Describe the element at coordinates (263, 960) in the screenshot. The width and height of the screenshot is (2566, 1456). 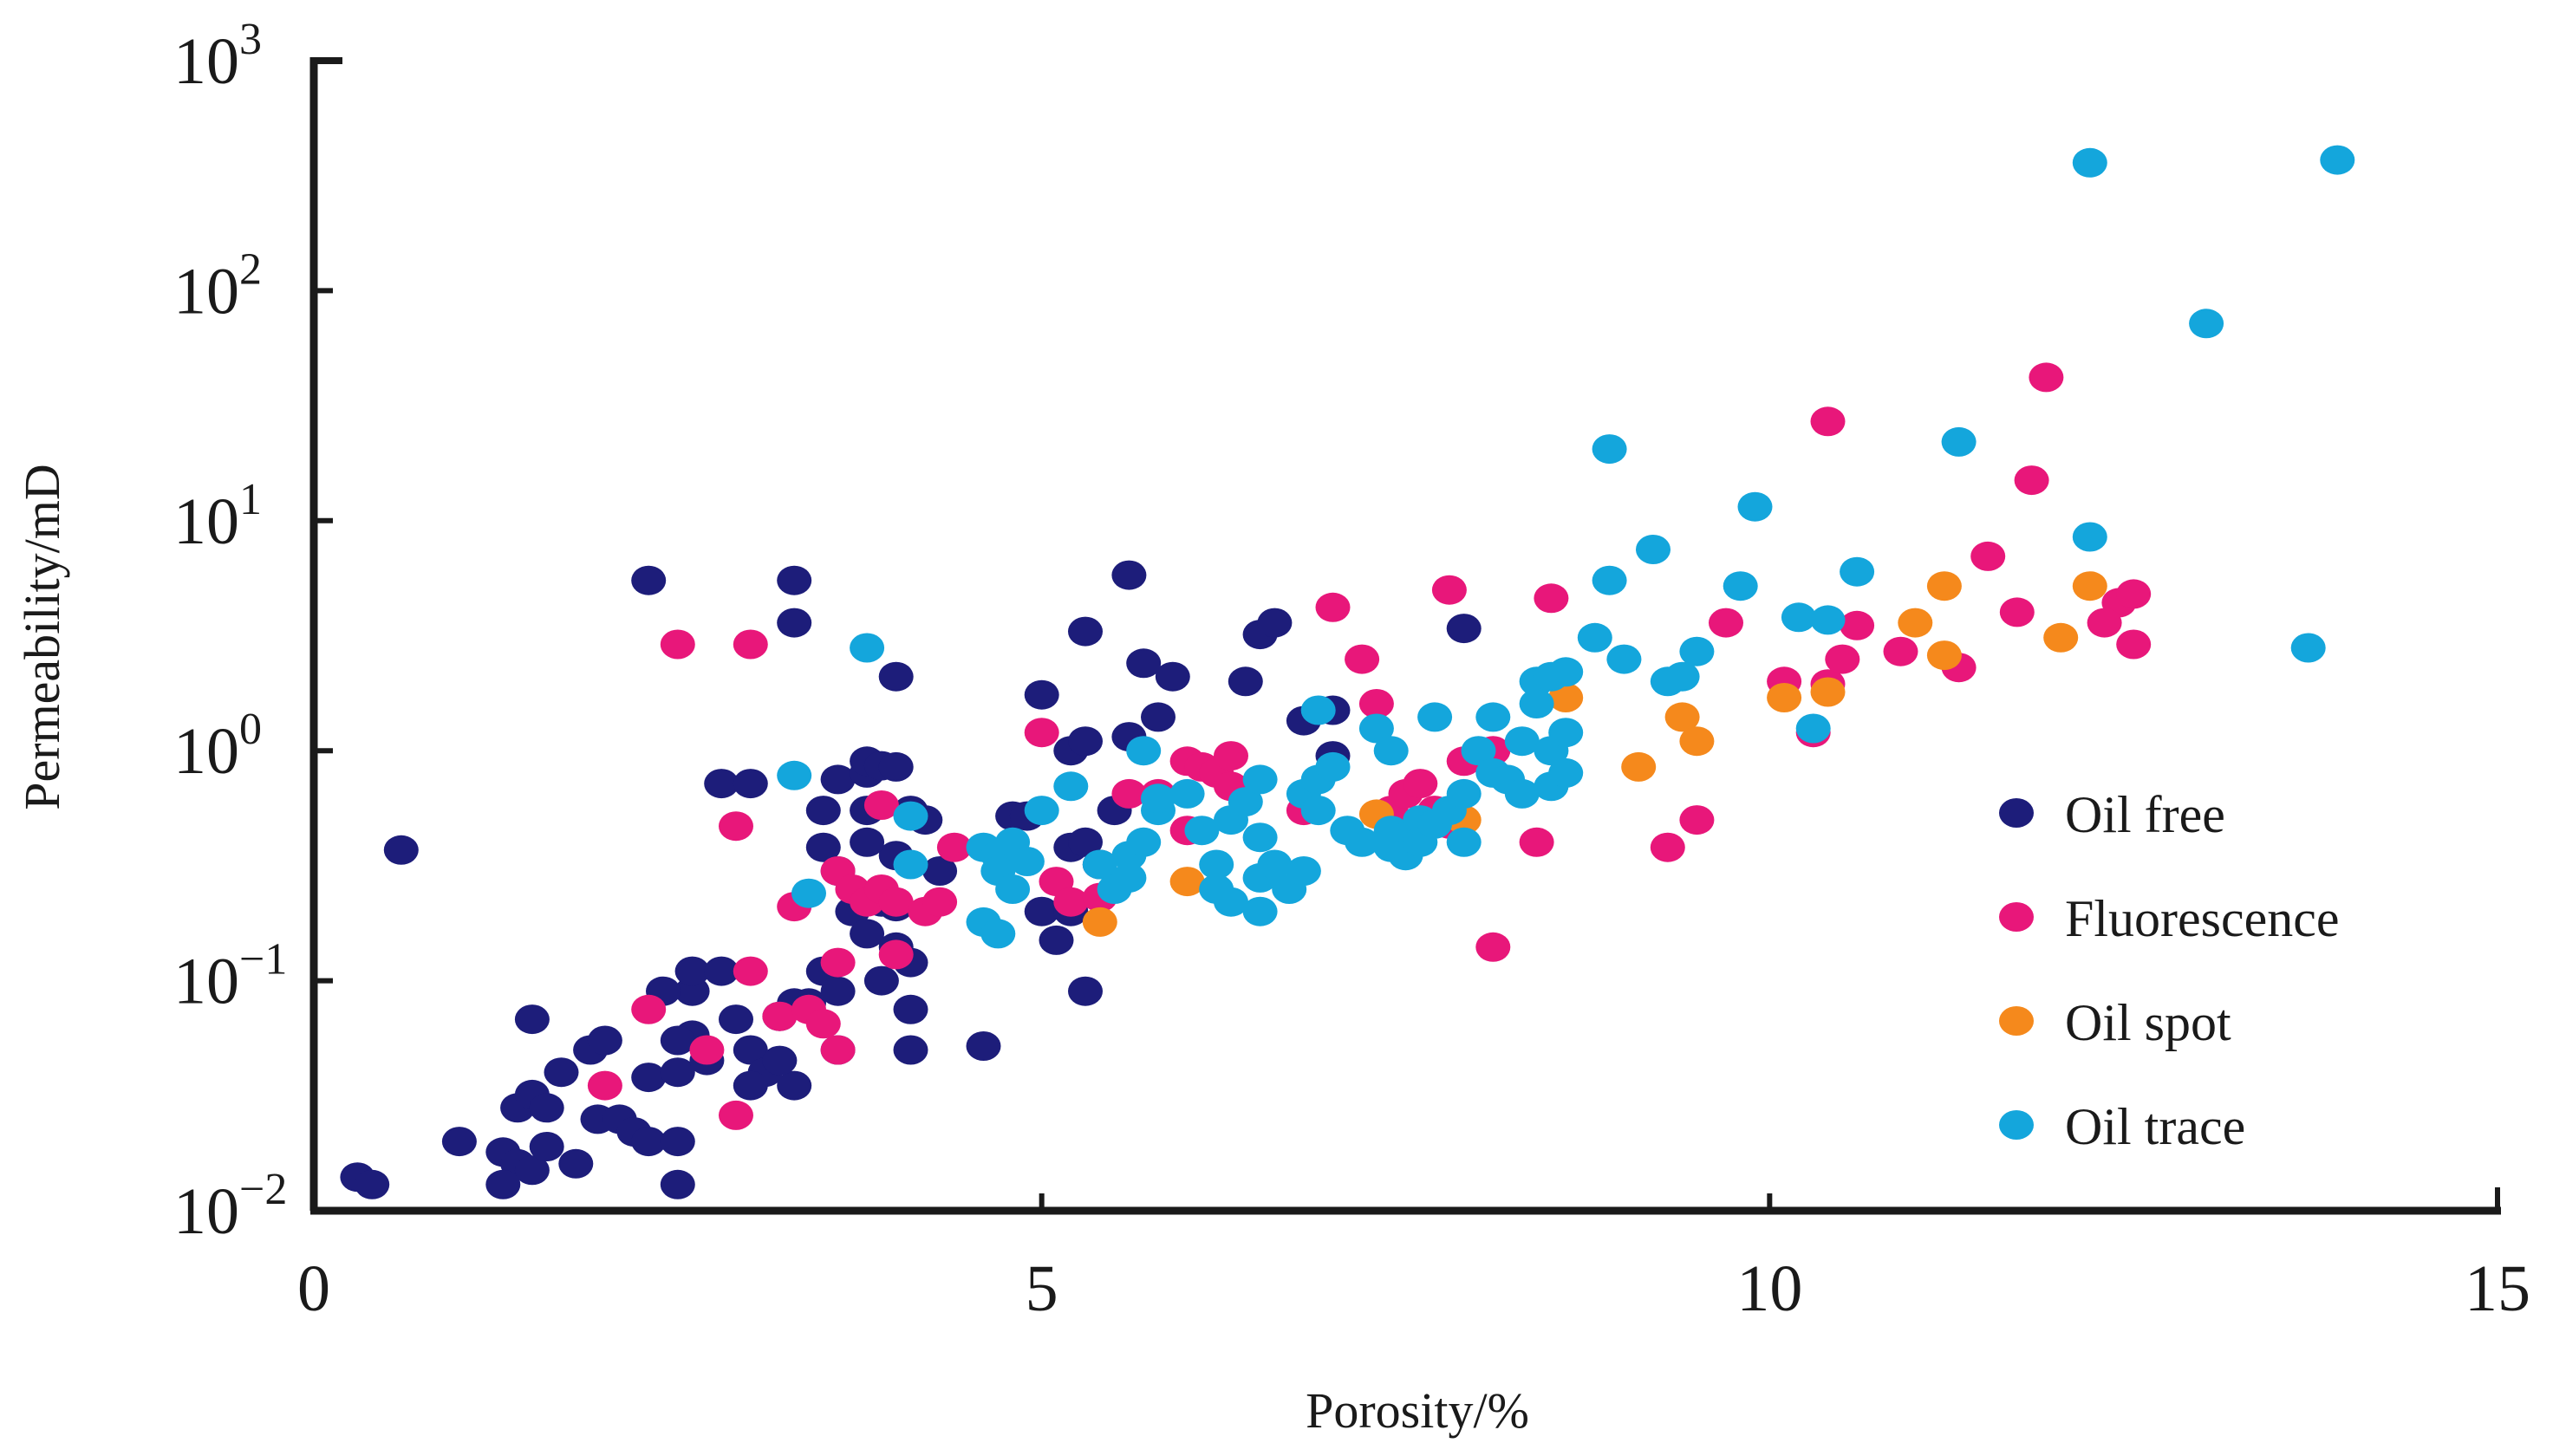
I see `y-tick-exponent: −1` at that location.